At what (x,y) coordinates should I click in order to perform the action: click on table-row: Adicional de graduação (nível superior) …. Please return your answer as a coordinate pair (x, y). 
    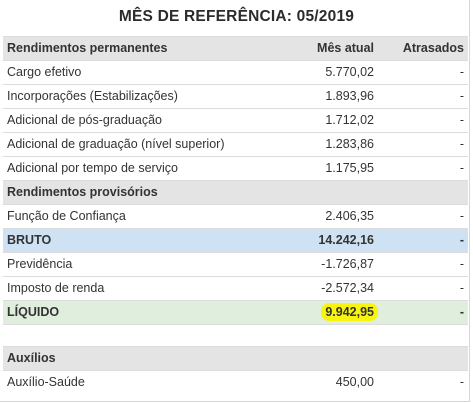
    Looking at the image, I should click on (235, 144).